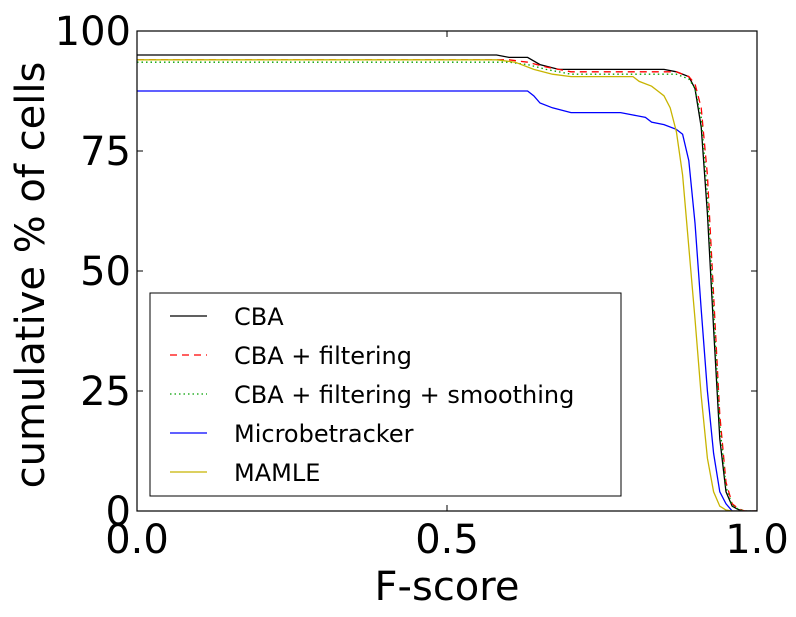 This screenshot has height=617, width=796. What do you see at coordinates (105, 272) in the screenshot?
I see `y-tick-label: 50` at bounding box center [105, 272].